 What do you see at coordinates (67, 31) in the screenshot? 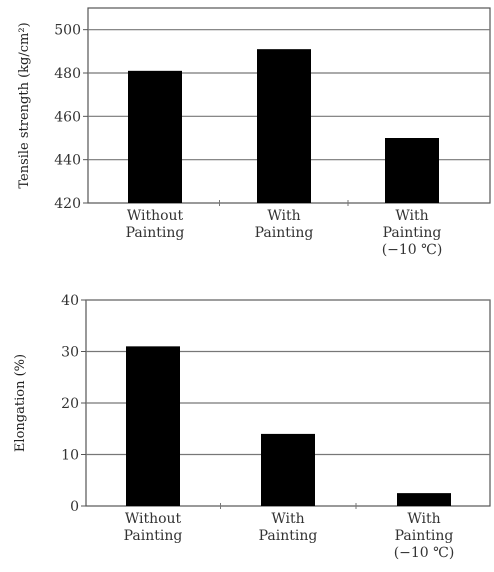
I see `y-tick-label: 500` at bounding box center [67, 31].